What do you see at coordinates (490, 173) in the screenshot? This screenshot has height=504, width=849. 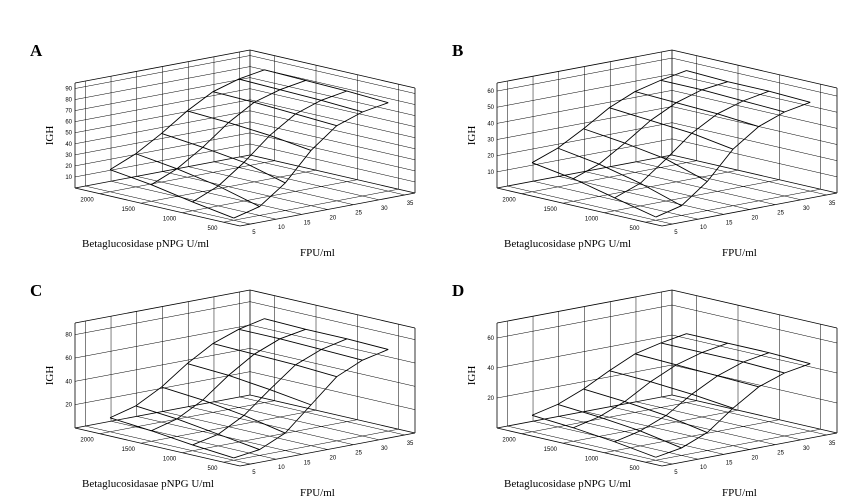 I see `z-tick-label: 10` at bounding box center [490, 173].